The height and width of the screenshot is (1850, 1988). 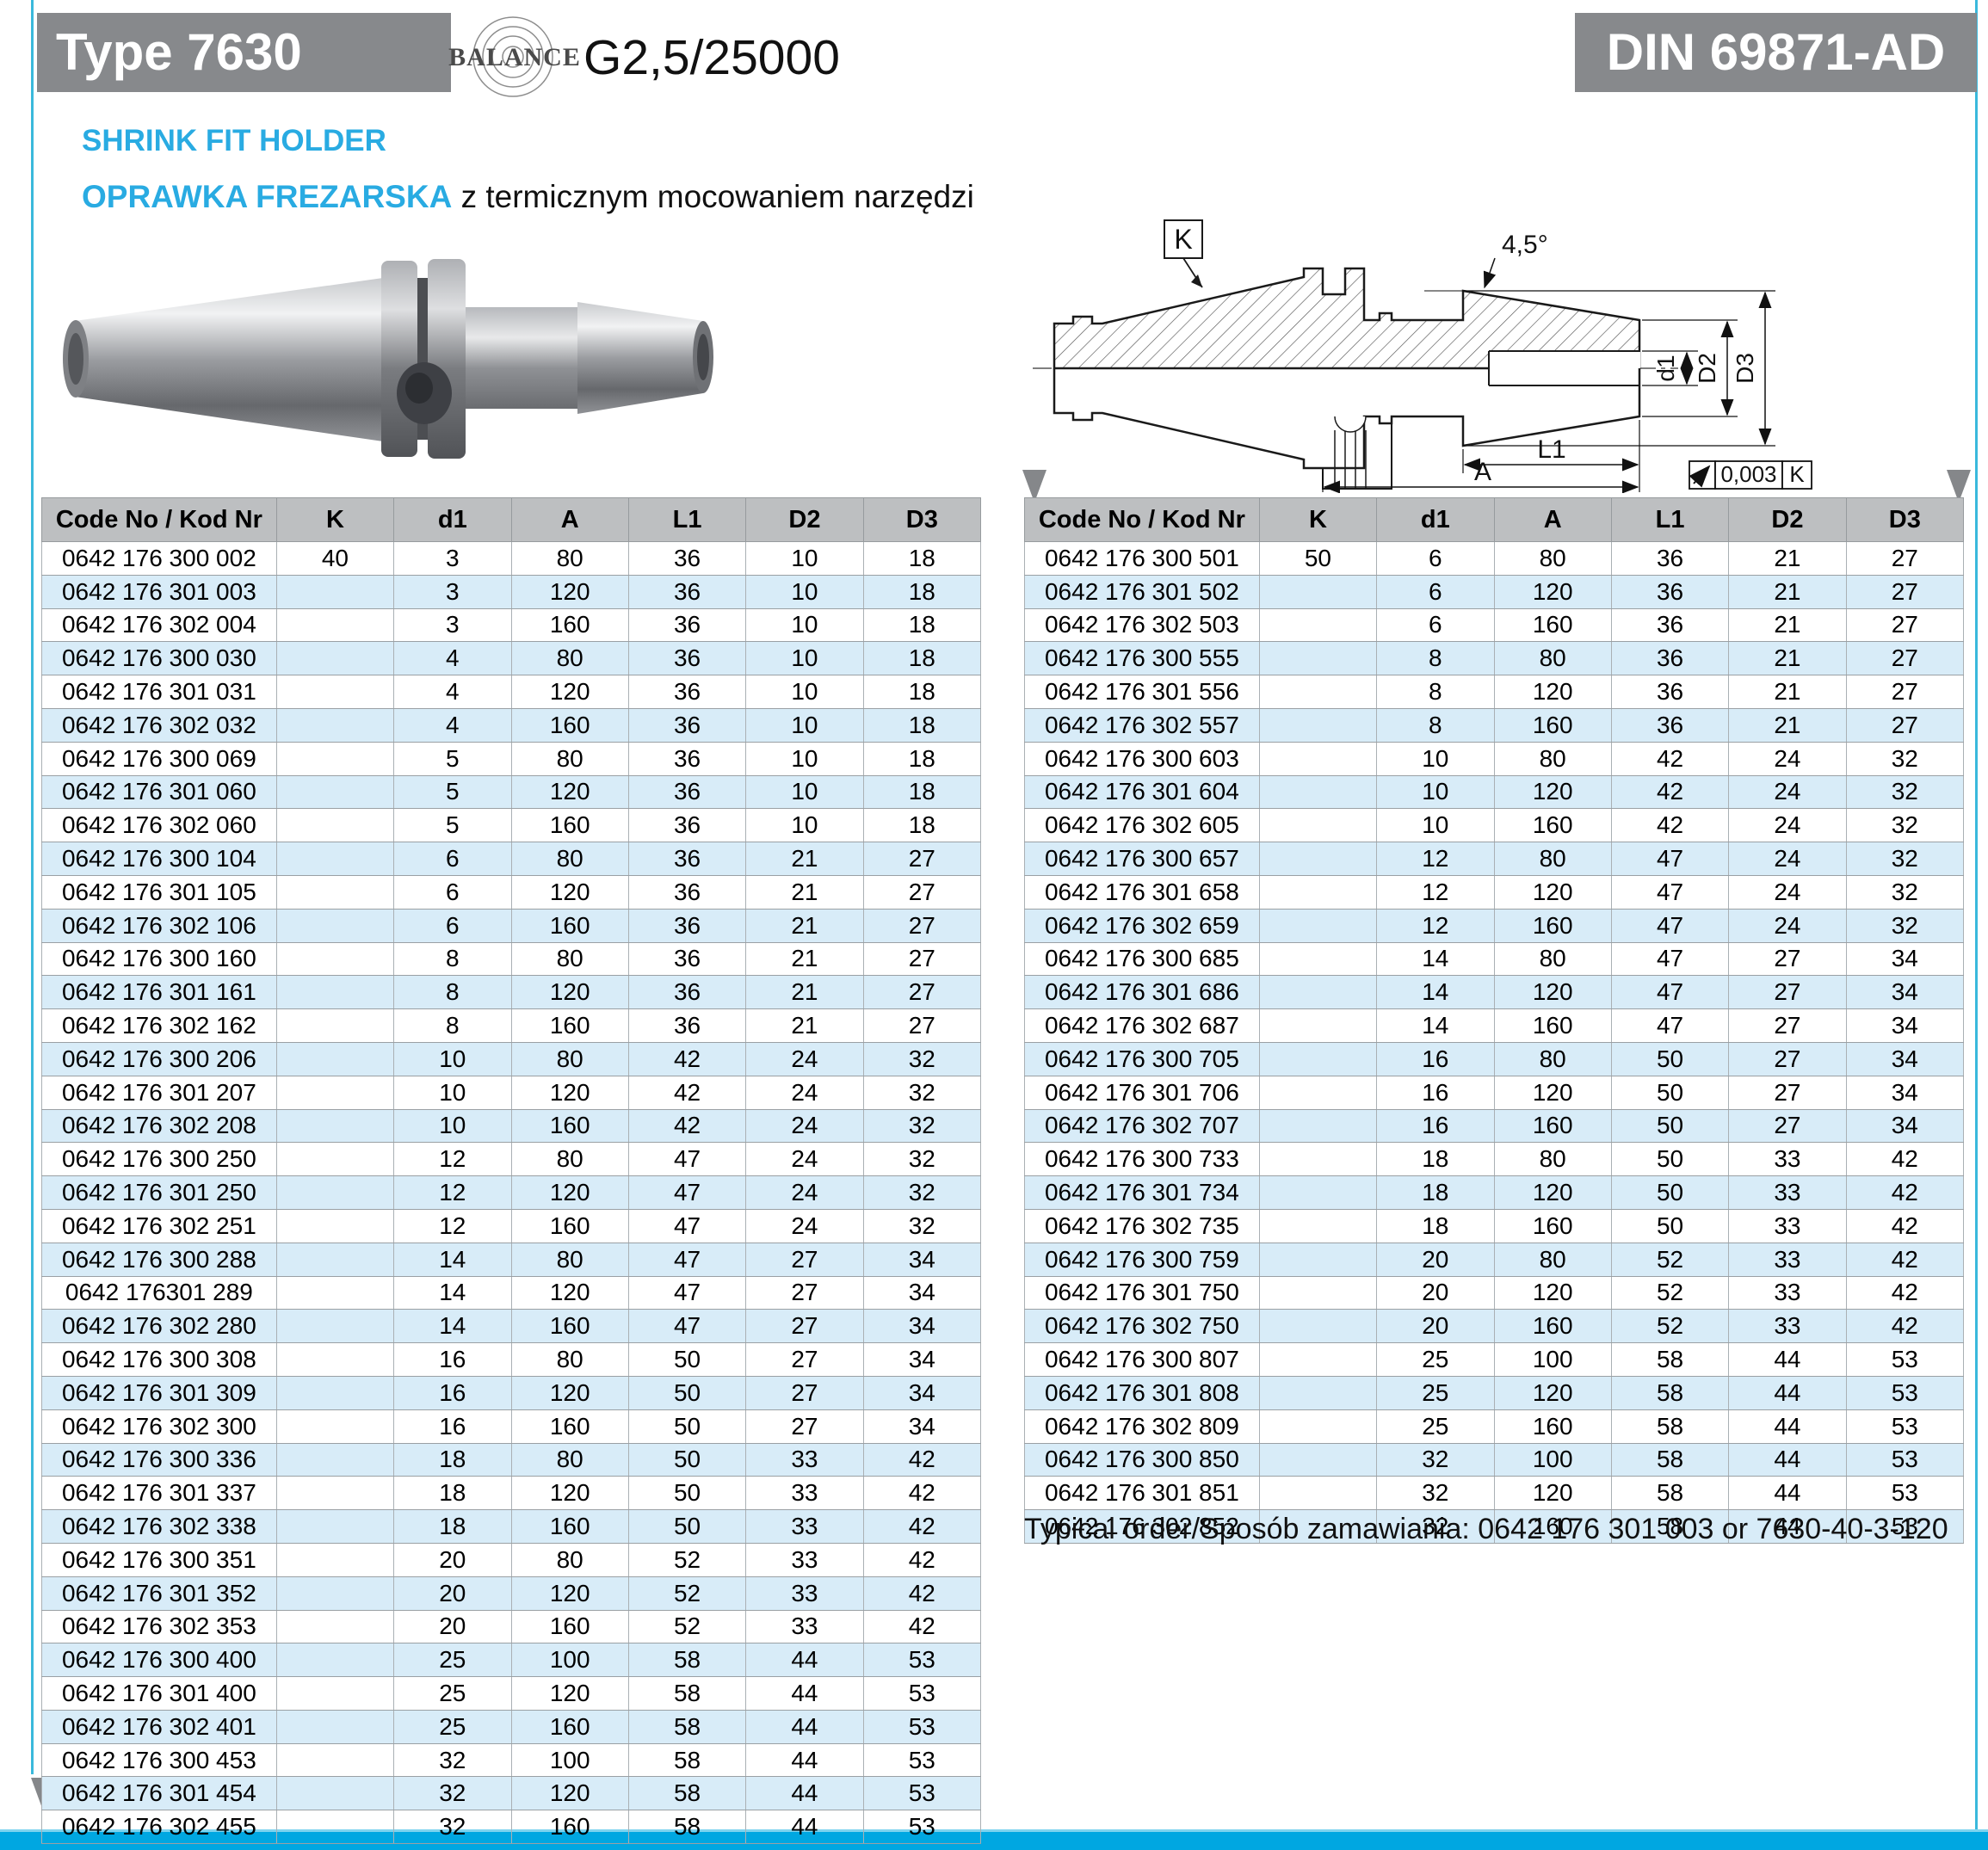 What do you see at coordinates (804, 1092) in the screenshot?
I see `table-cell: 24` at bounding box center [804, 1092].